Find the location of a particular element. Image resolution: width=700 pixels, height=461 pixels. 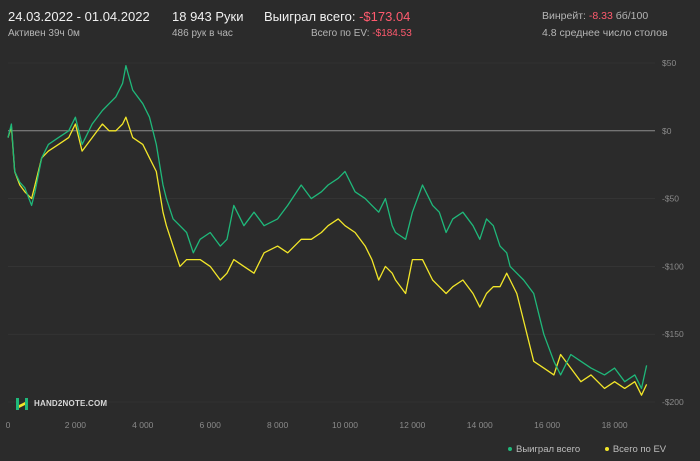

y-tick-label: -$150 is located at coordinates (673, 334).